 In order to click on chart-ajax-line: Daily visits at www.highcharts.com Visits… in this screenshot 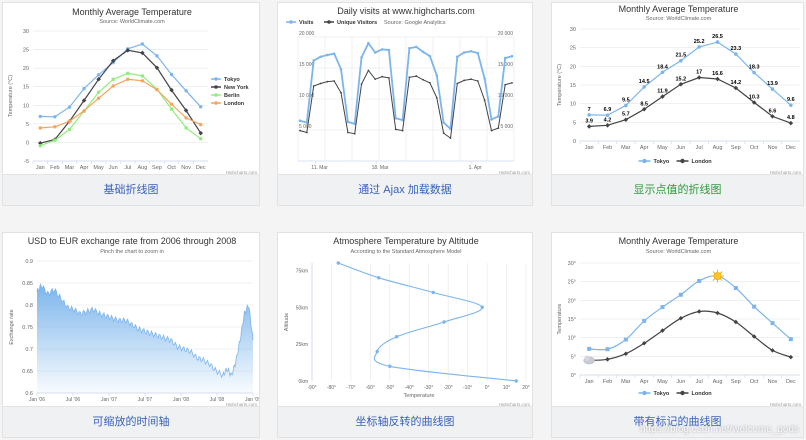, I will do `click(408, 90)`.